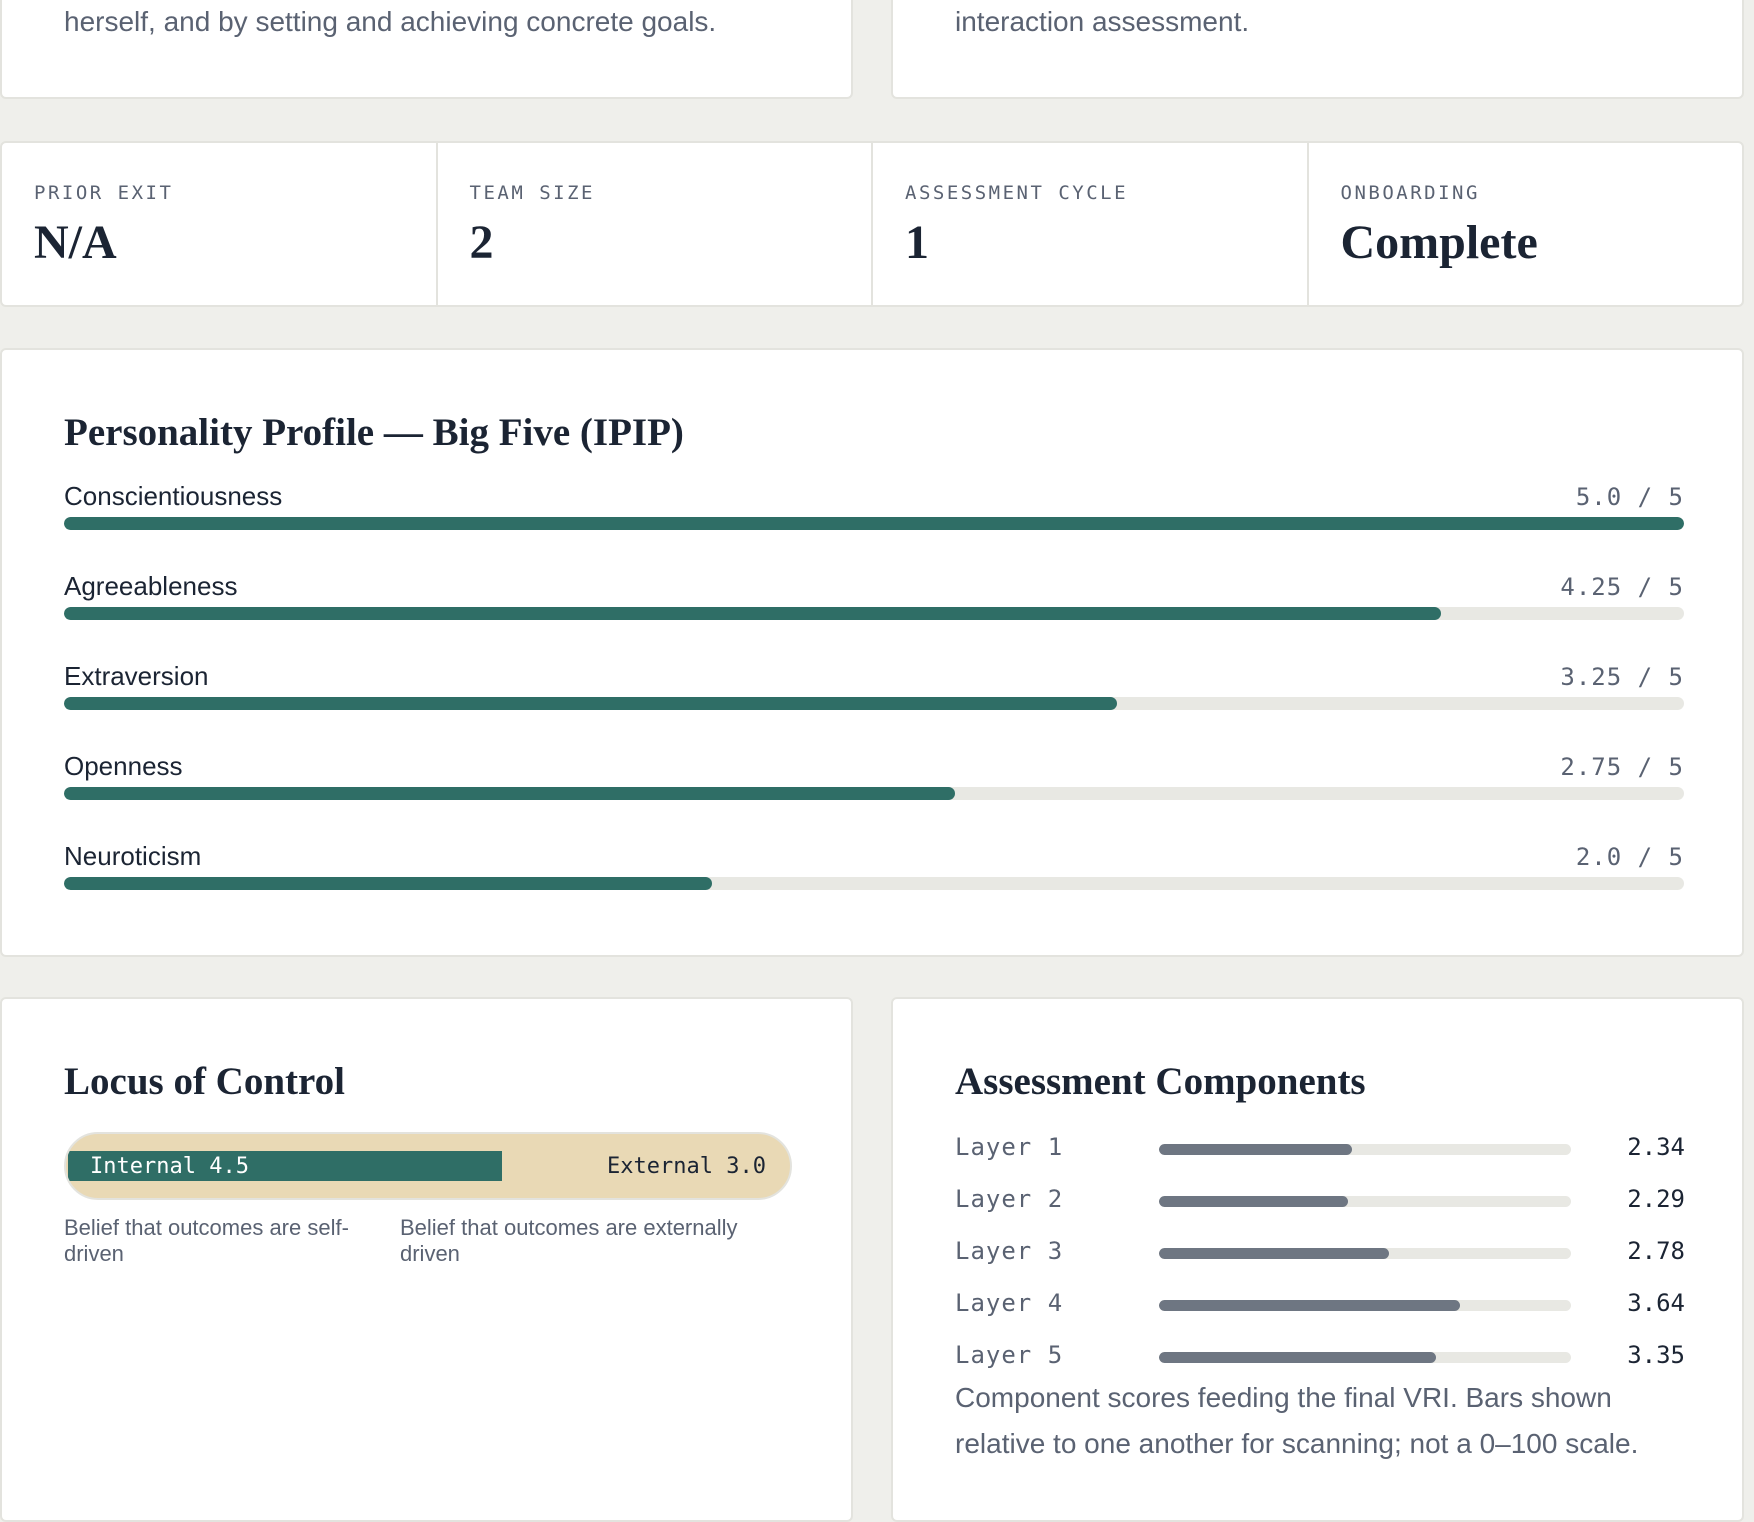 This screenshot has width=1754, height=1522. What do you see at coordinates (169, 1166) in the screenshot?
I see `locus-internal-label: Internal 4.5` at bounding box center [169, 1166].